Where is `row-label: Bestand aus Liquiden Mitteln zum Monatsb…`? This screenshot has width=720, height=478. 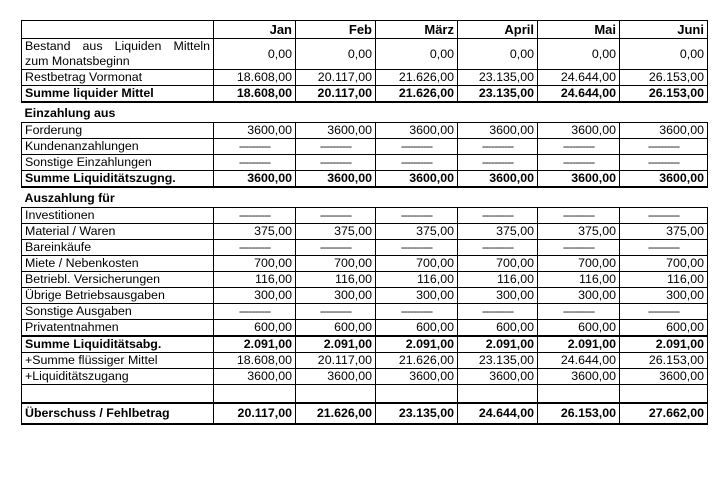
row-label: Bestand aus Liquiden Mitteln zum Monatsb… is located at coordinates (117, 54).